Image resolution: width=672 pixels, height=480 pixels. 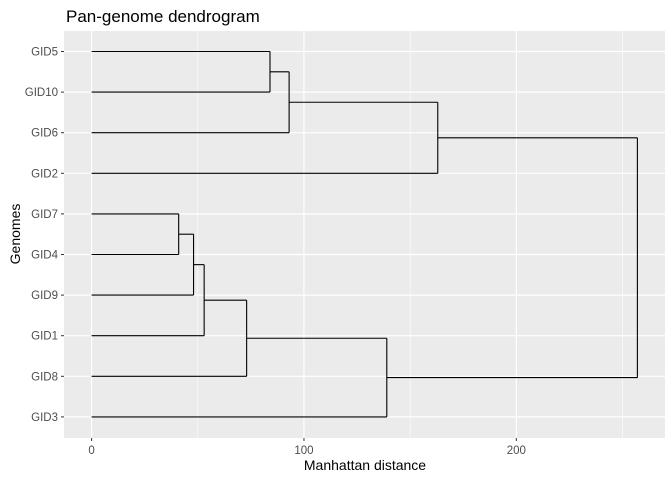 What do you see at coordinates (15, 234) in the screenshot?
I see `y-axis-title: Genomes` at bounding box center [15, 234].